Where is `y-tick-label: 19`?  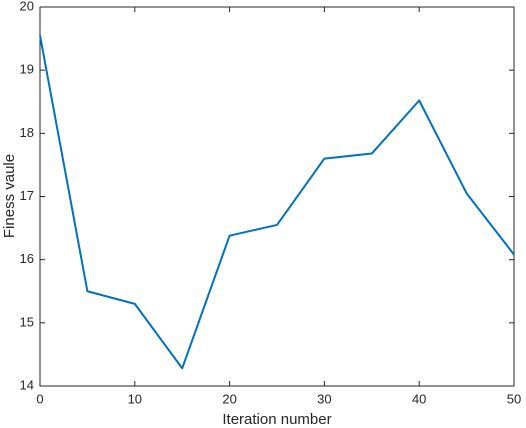
y-tick-label: 19 is located at coordinates (27, 69).